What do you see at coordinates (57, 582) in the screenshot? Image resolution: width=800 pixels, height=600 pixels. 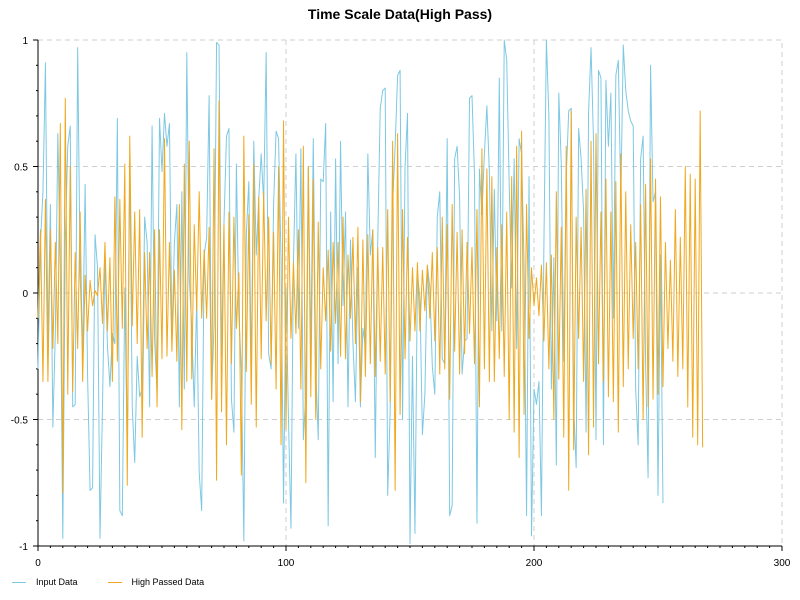 I see `legend-label-input-data: Input Data` at bounding box center [57, 582].